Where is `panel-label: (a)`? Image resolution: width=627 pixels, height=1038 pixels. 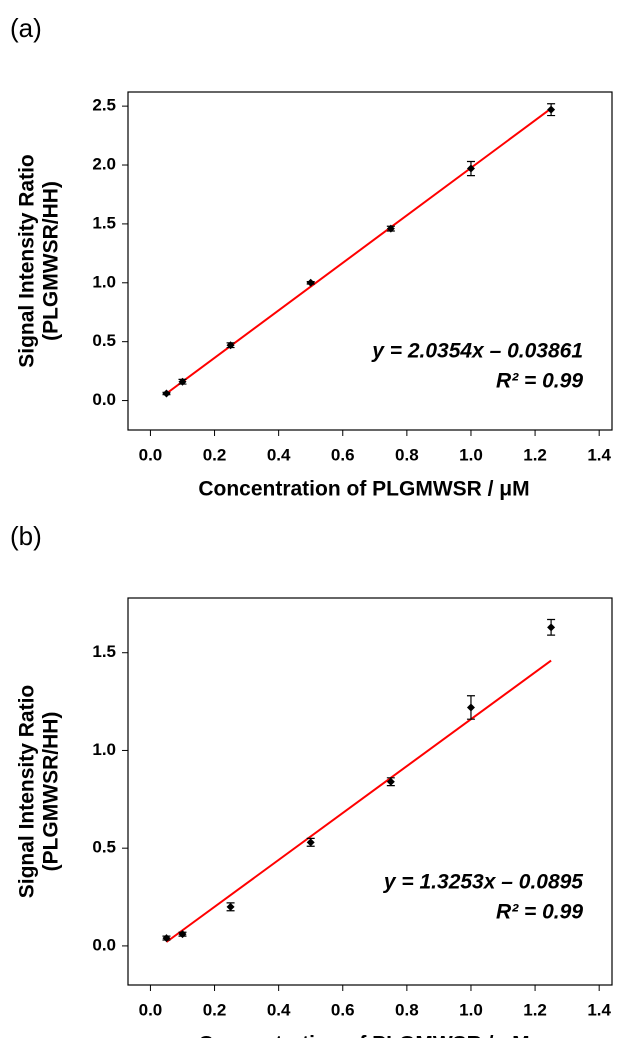
panel-label: (a) is located at coordinates (26, 28).